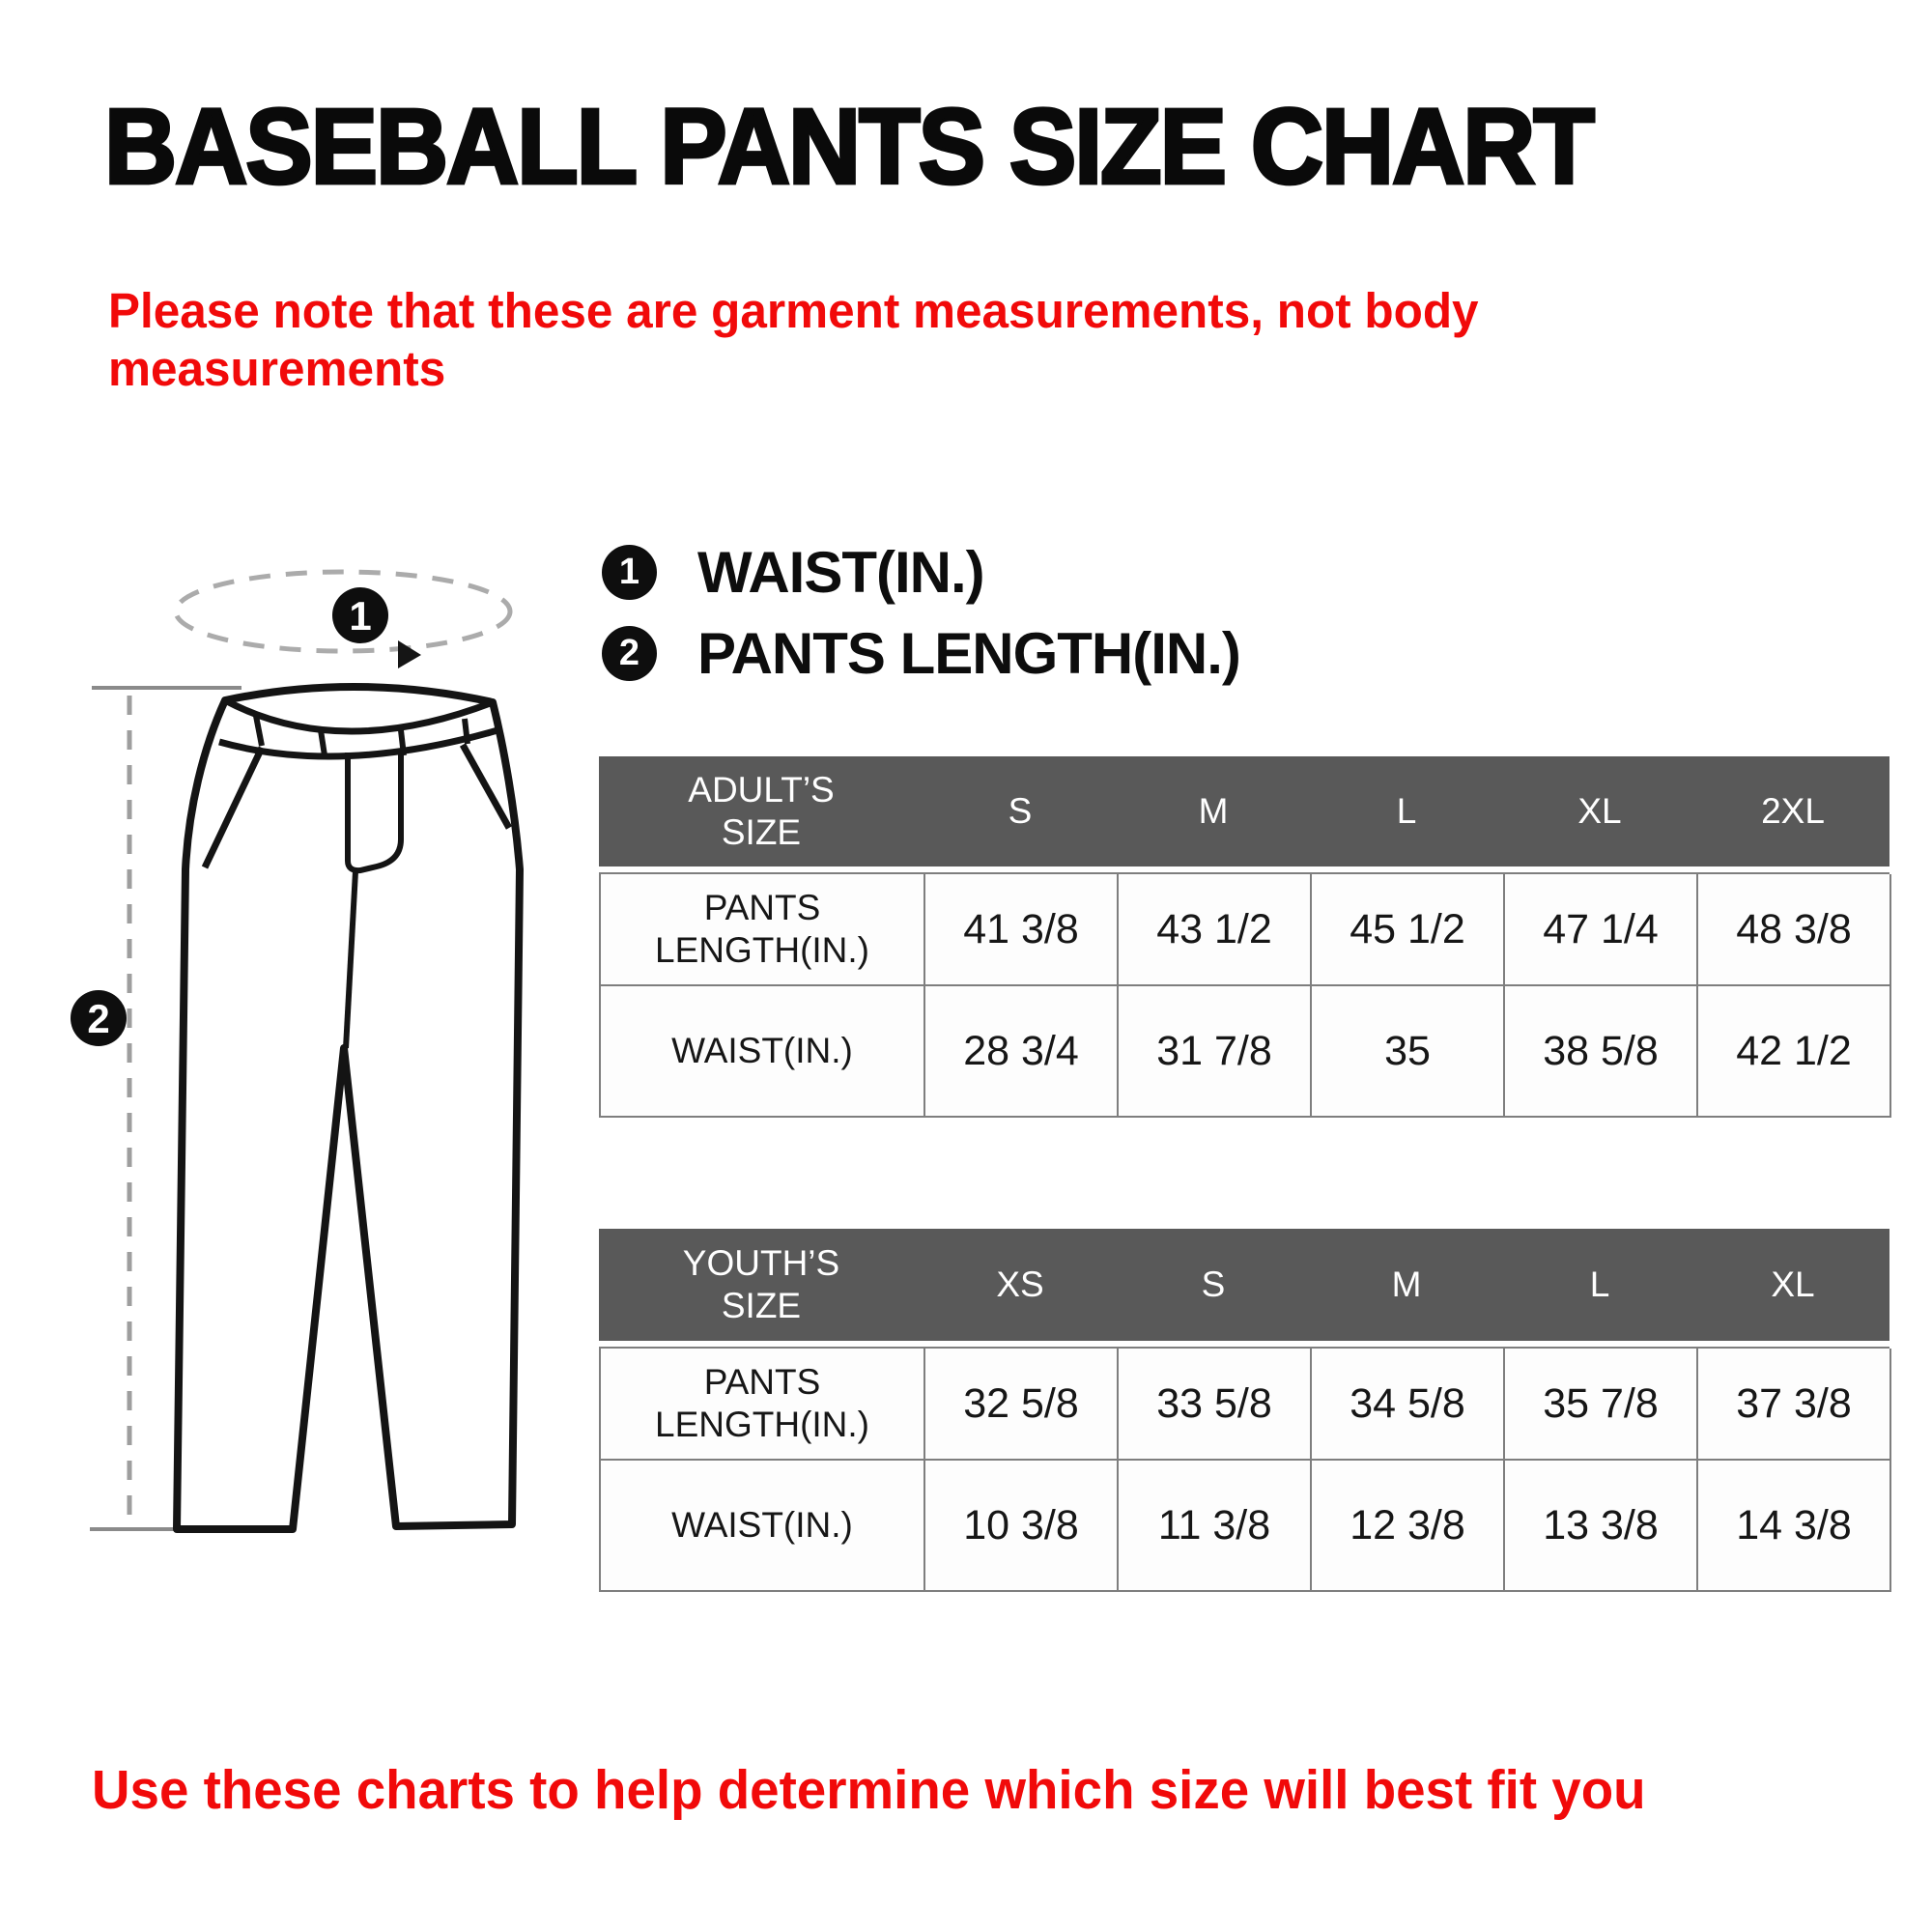 The height and width of the screenshot is (1932, 1932). I want to click on youth-col-header: L, so click(1599, 1284).